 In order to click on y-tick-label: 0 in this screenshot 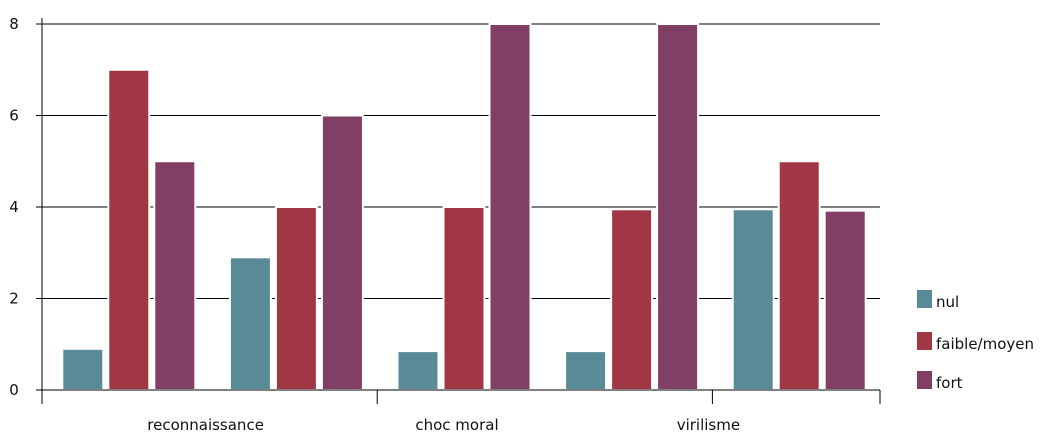, I will do `click(14, 390)`.